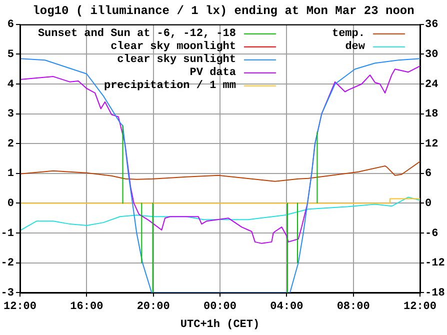 This screenshot has width=447, height=335. Describe the element at coordinates (353, 306) in the screenshot. I see `x-tick-label: 08:00` at that location.